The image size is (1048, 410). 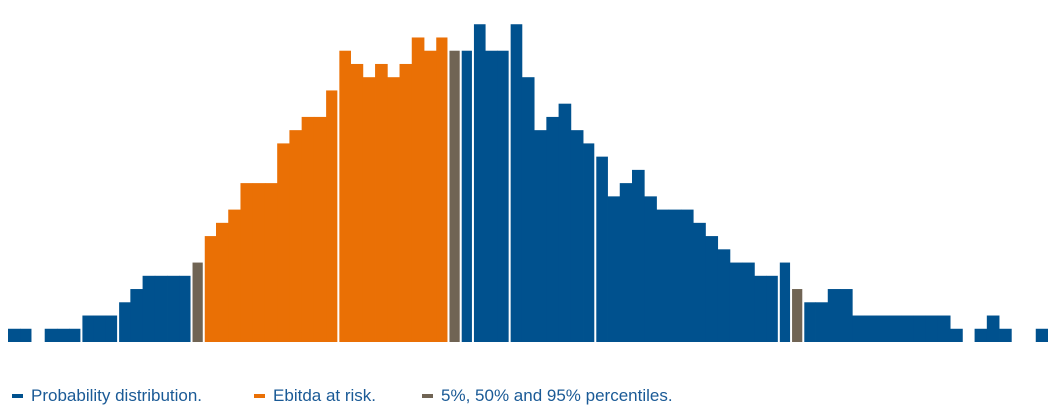 I want to click on legend-label-ebitda-at-risk: Ebitda at risk., so click(x=325, y=395).